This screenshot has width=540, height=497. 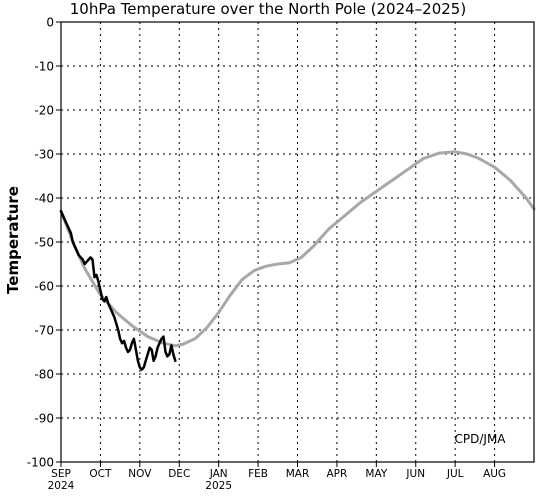 What do you see at coordinates (376, 474) in the screenshot?
I see `x-tick-label: MAY` at bounding box center [376, 474].